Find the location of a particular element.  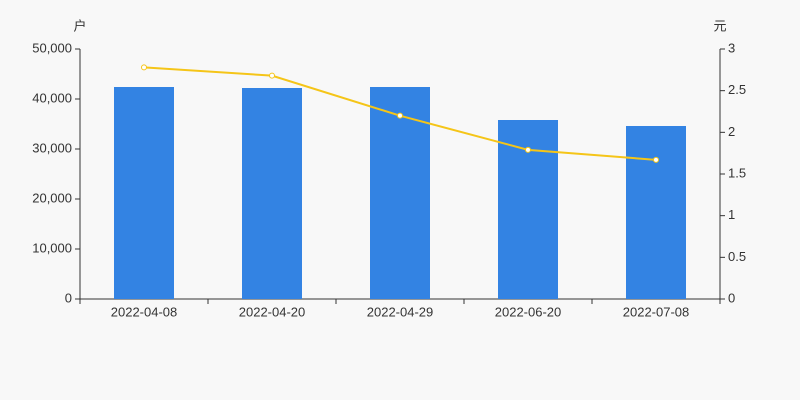

y2-tick-label: 2.5 is located at coordinates (737, 89).